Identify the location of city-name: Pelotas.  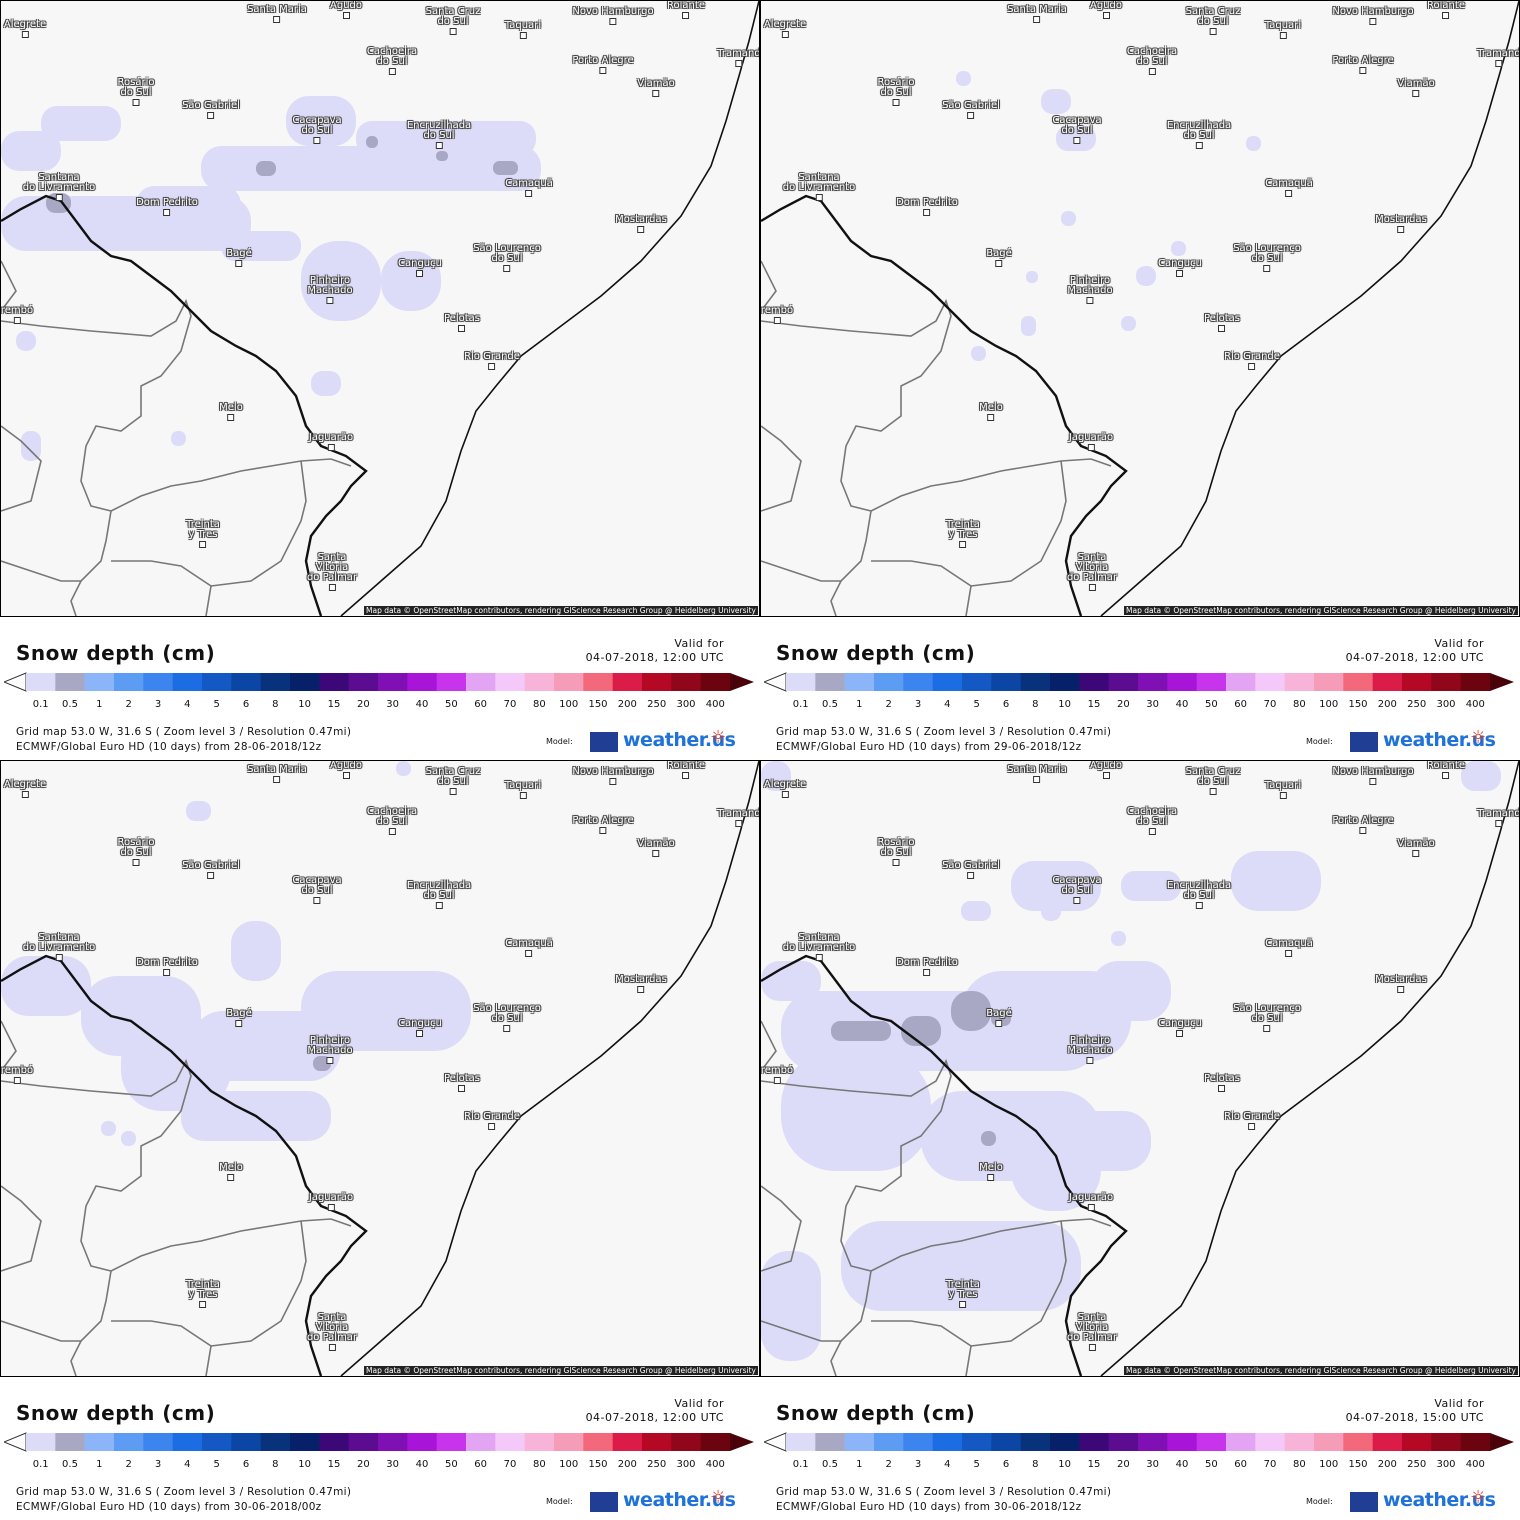
(1222, 318).